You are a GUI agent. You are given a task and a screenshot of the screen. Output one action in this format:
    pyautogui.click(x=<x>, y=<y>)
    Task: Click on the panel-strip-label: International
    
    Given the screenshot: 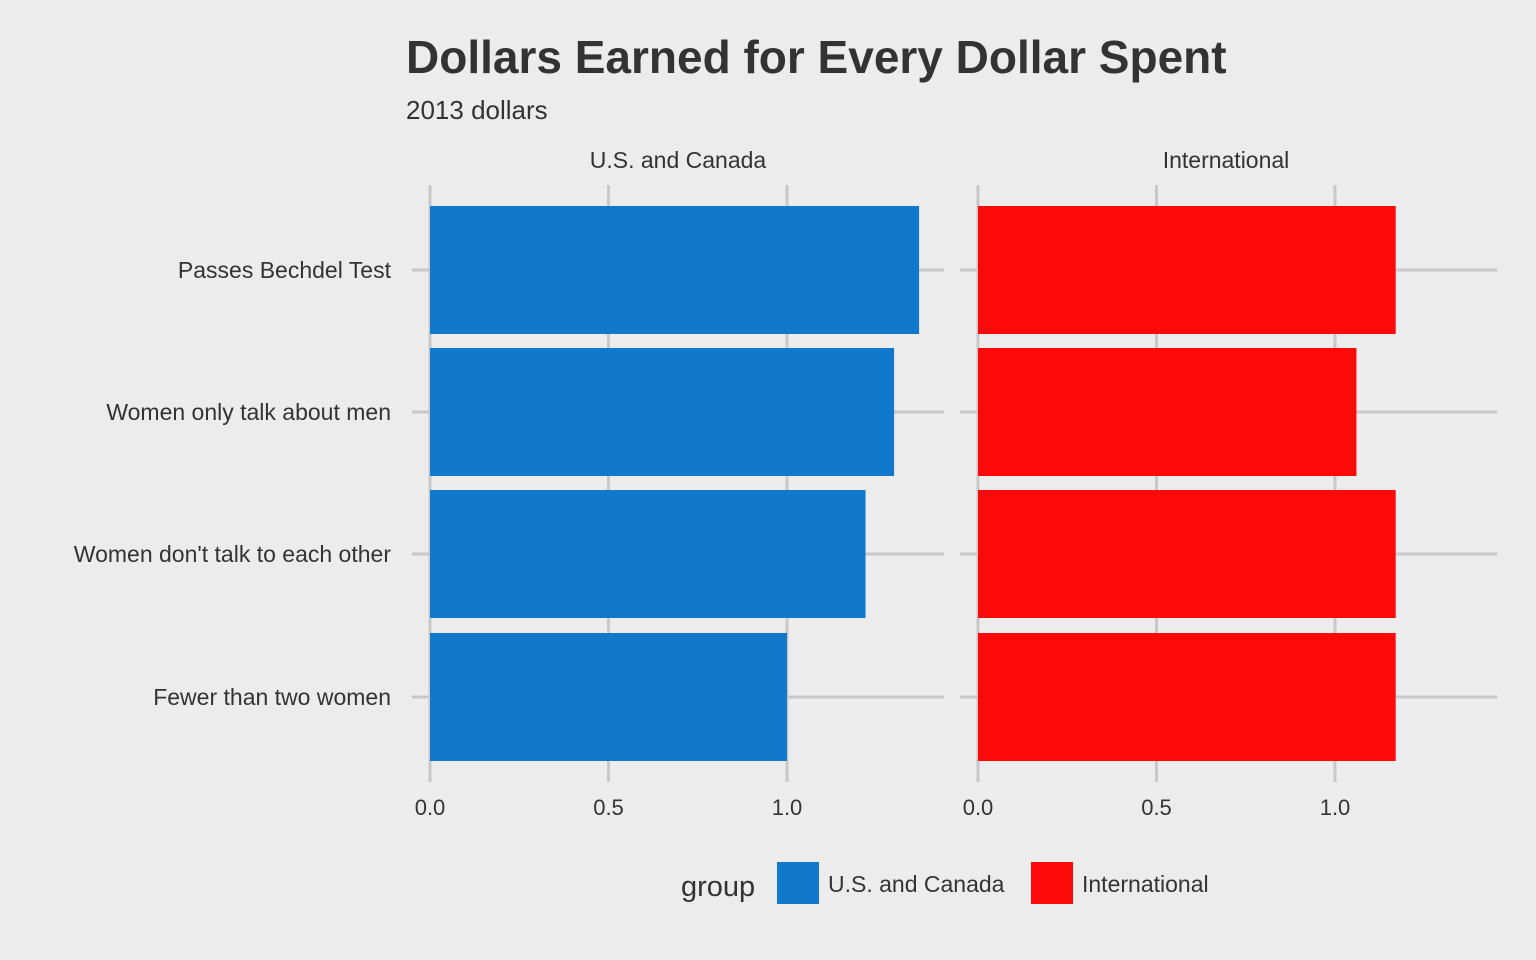 What is the action you would take?
    pyautogui.click(x=1226, y=160)
    